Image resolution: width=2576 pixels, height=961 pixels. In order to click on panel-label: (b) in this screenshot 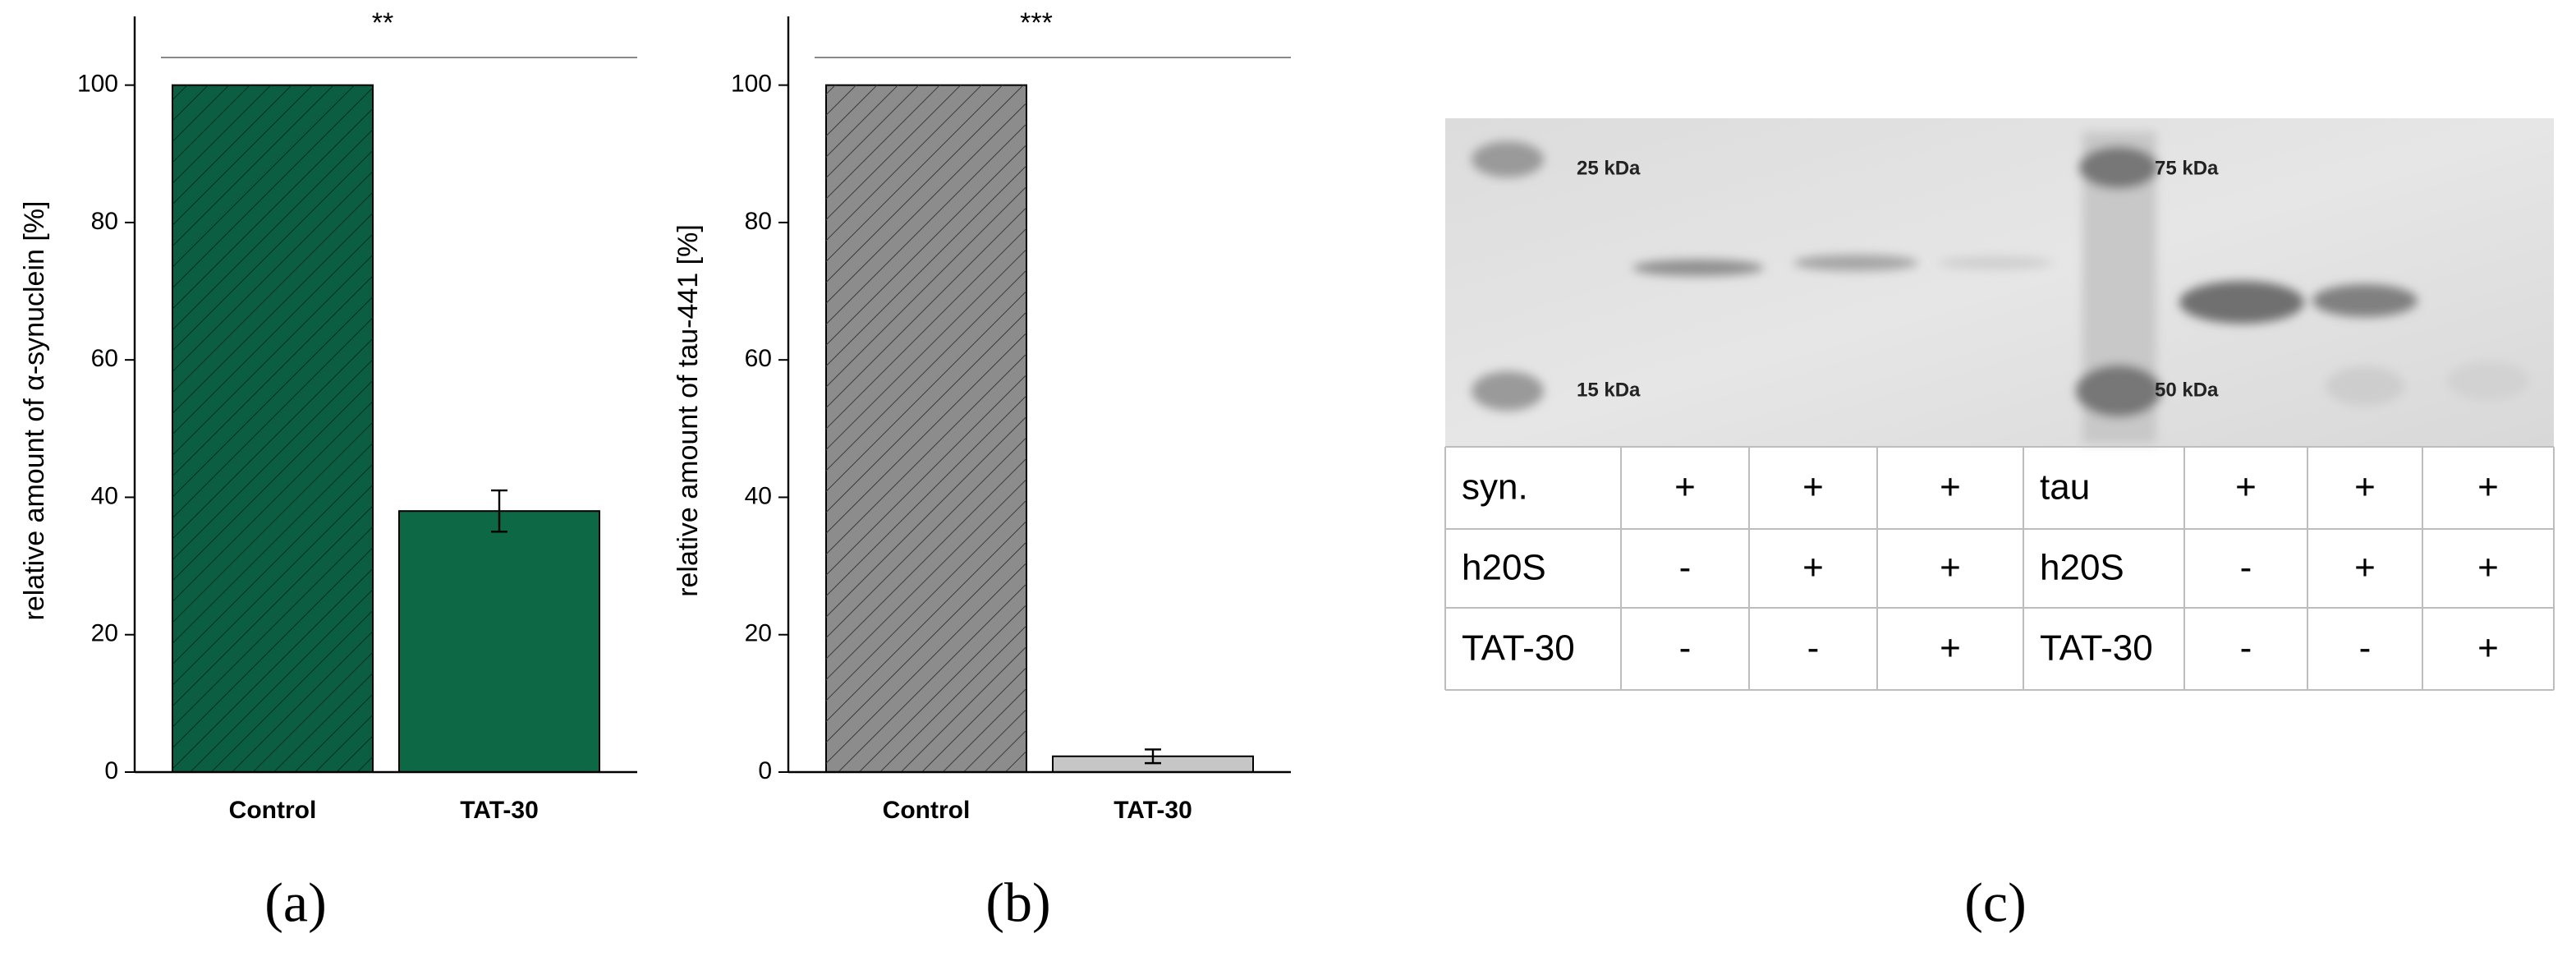, I will do `click(1017, 903)`.